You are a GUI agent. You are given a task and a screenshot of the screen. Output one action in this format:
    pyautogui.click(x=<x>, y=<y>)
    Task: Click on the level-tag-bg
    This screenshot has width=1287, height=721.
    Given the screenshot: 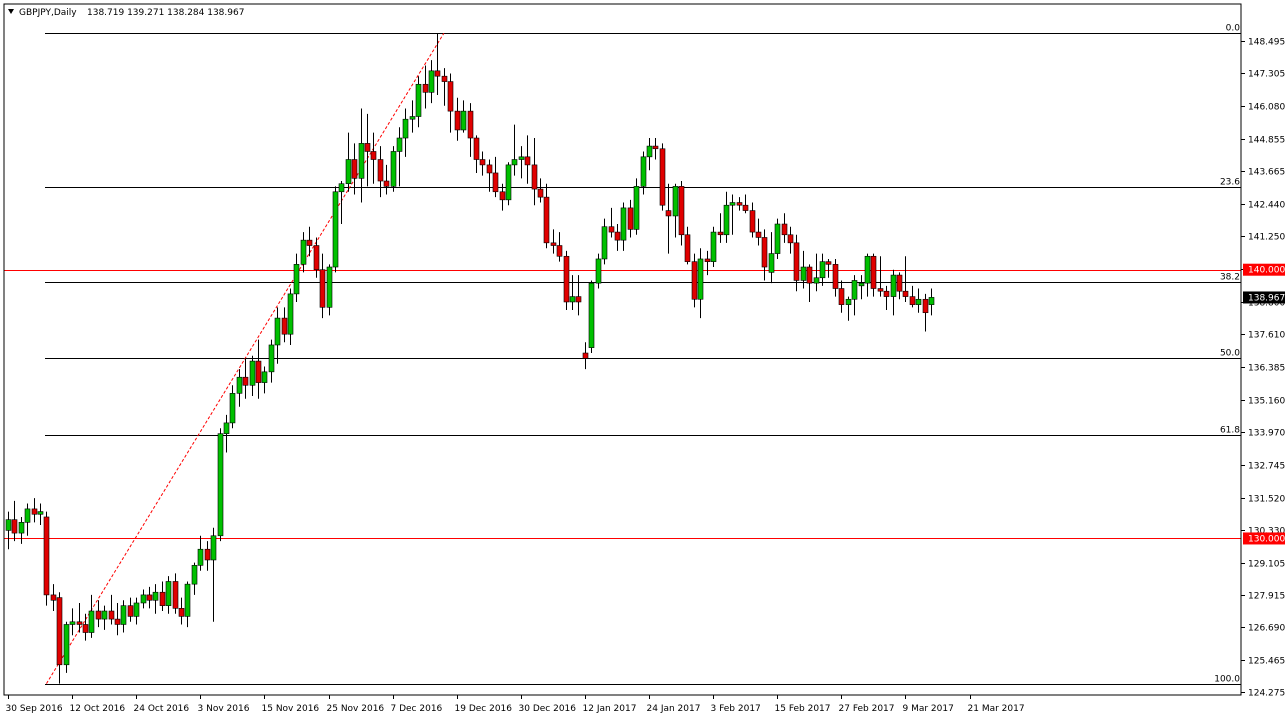 What is the action you would take?
    pyautogui.click(x=1264, y=538)
    